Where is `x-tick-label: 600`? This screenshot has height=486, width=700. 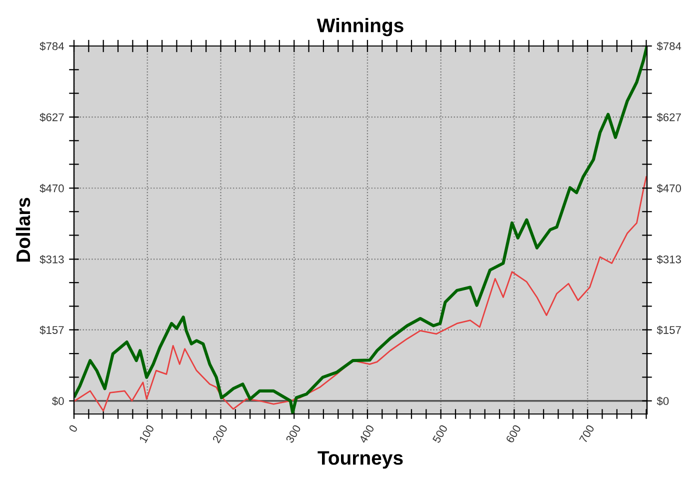
x-tick-label: 600 is located at coordinates (514, 434).